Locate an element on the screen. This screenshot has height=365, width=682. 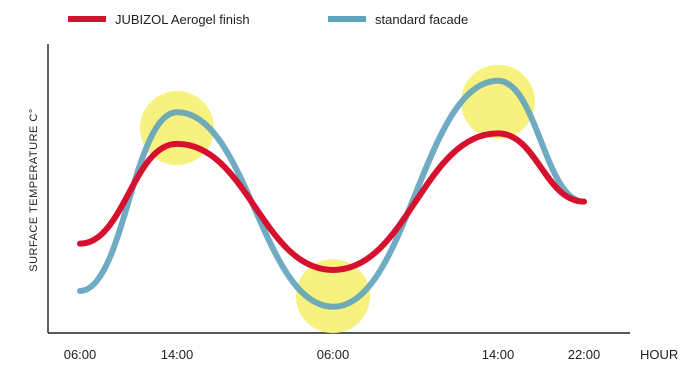
x-axis-label: HOUR is located at coordinates (659, 354).